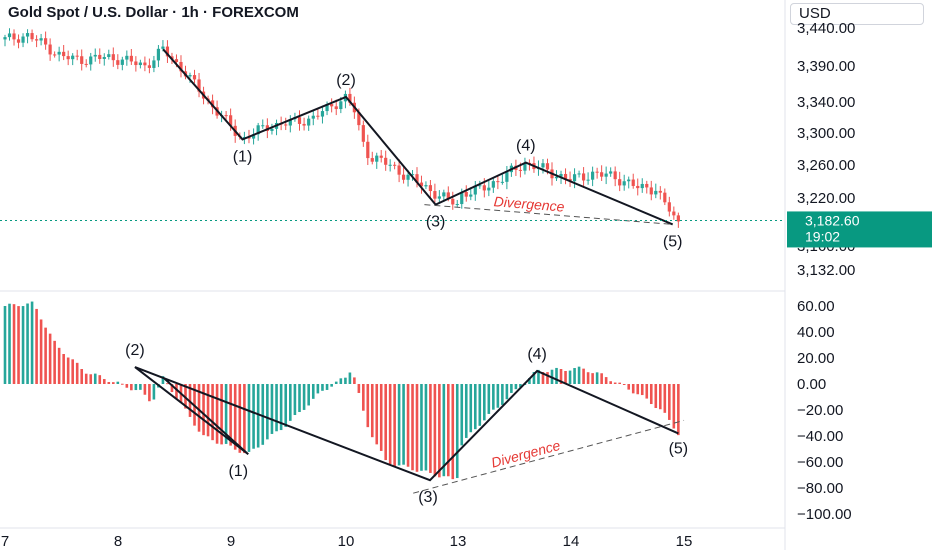  Describe the element at coordinates (820, 488) in the screenshot. I see `oscillator-tick-label: −80.00` at that location.